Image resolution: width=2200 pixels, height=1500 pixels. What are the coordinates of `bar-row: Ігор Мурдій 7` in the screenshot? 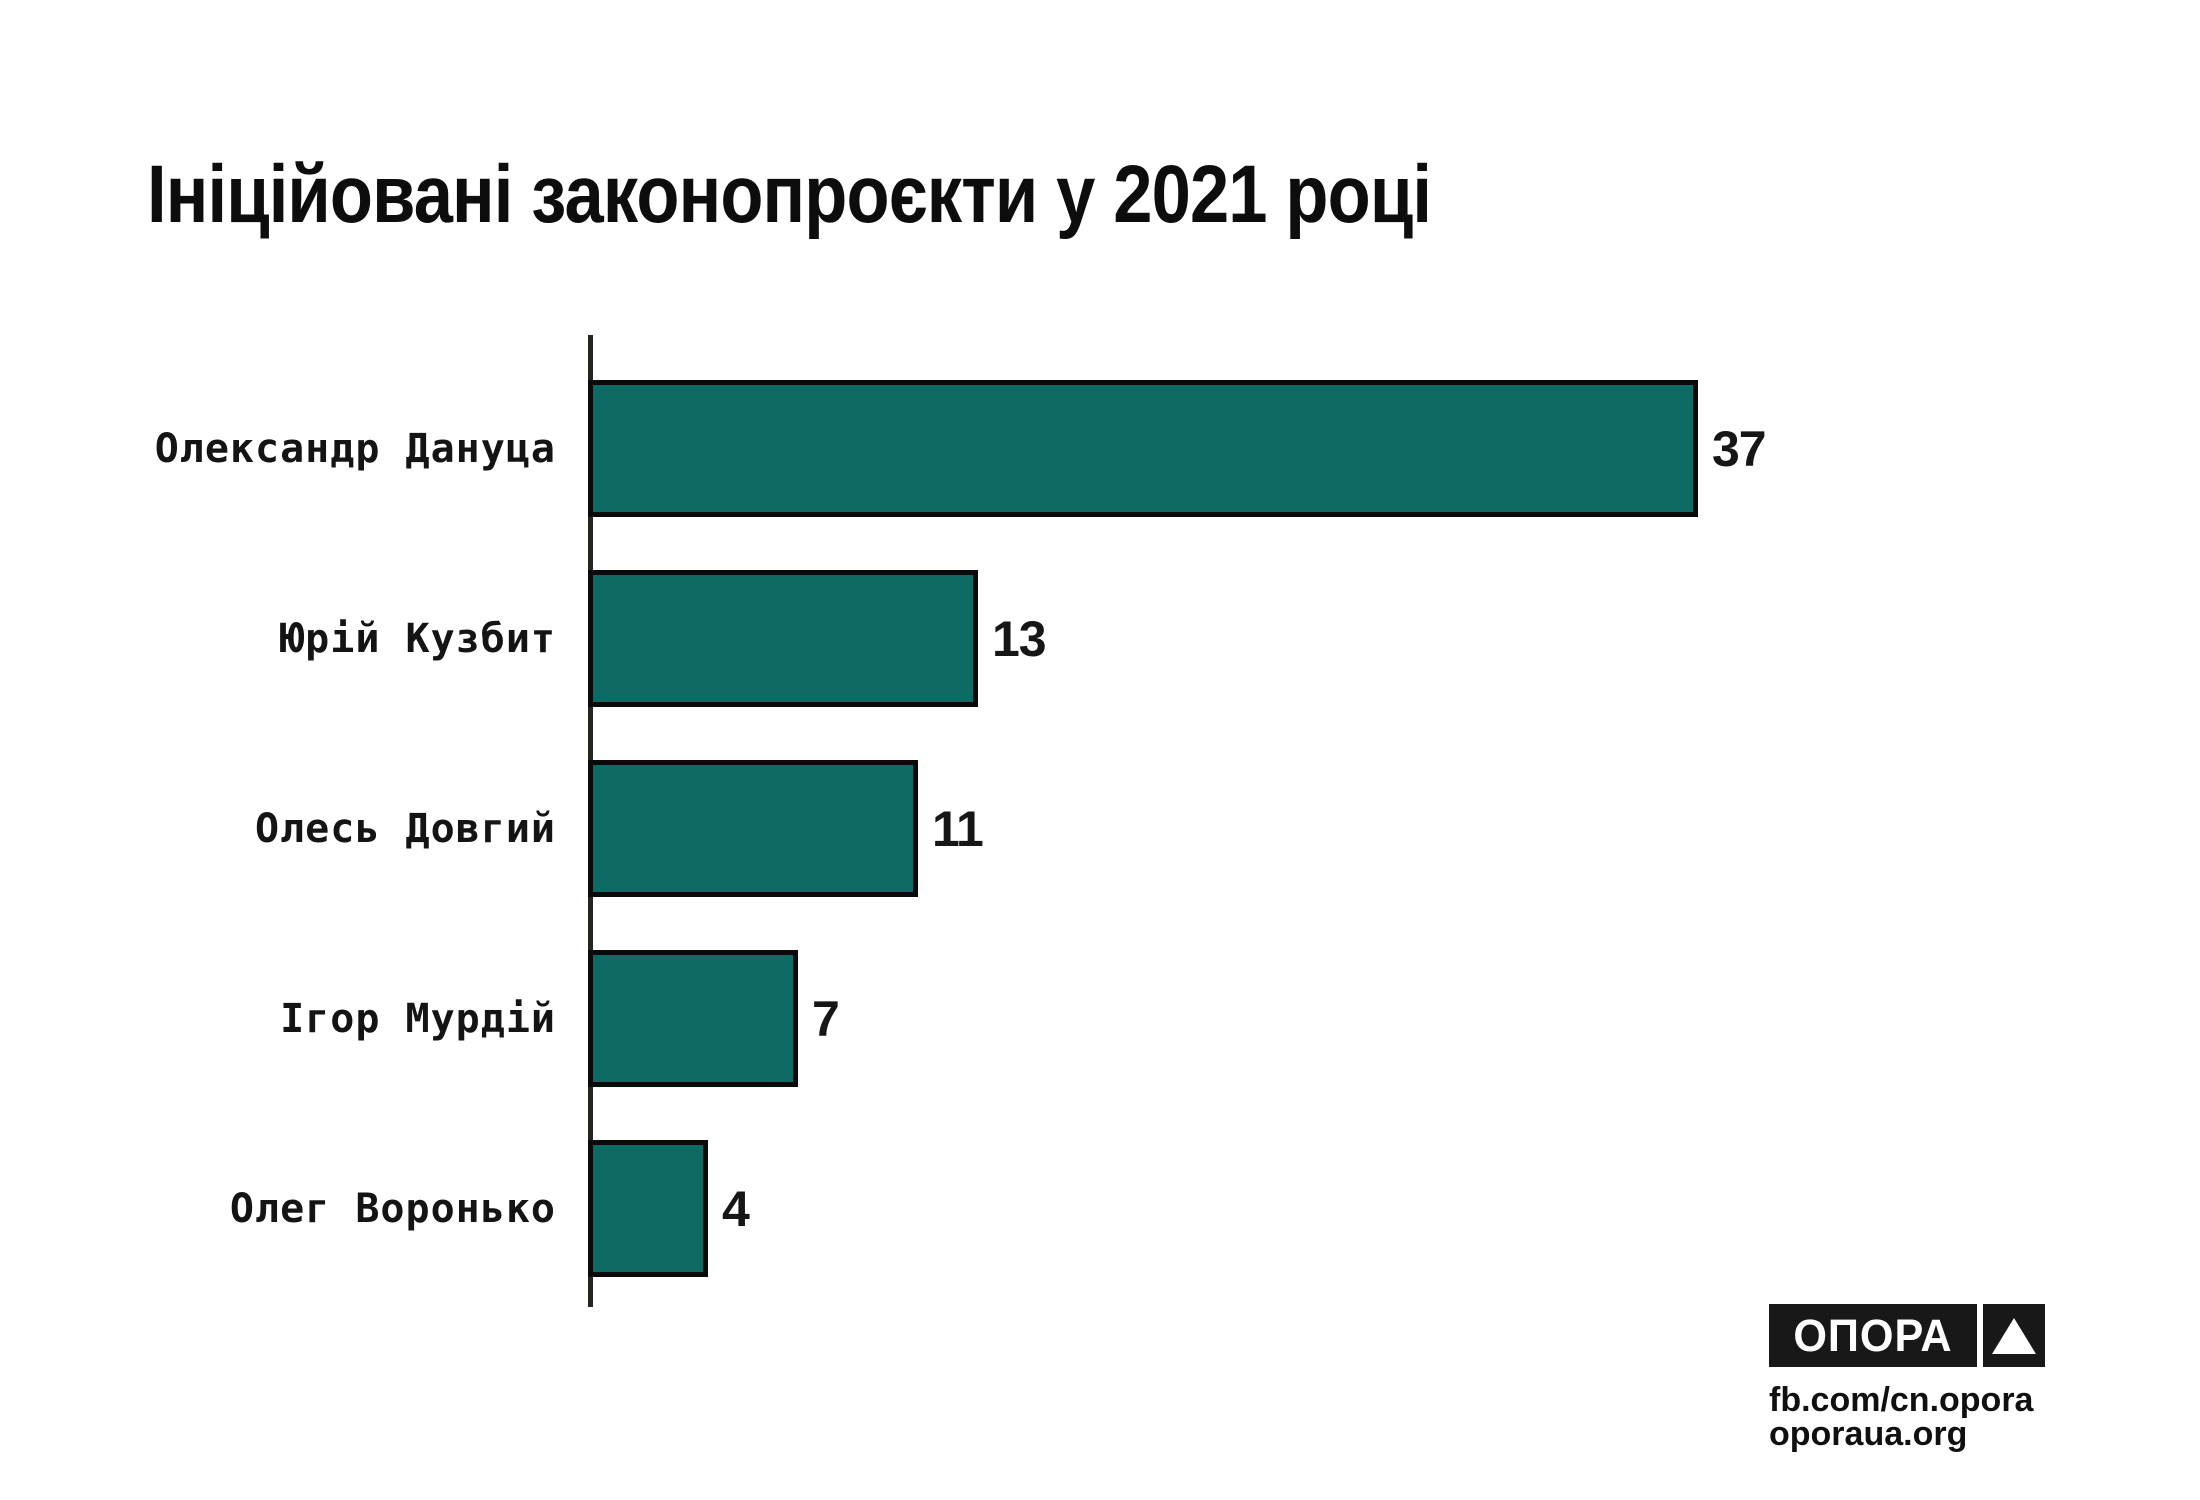 It's located at (1100, 1018).